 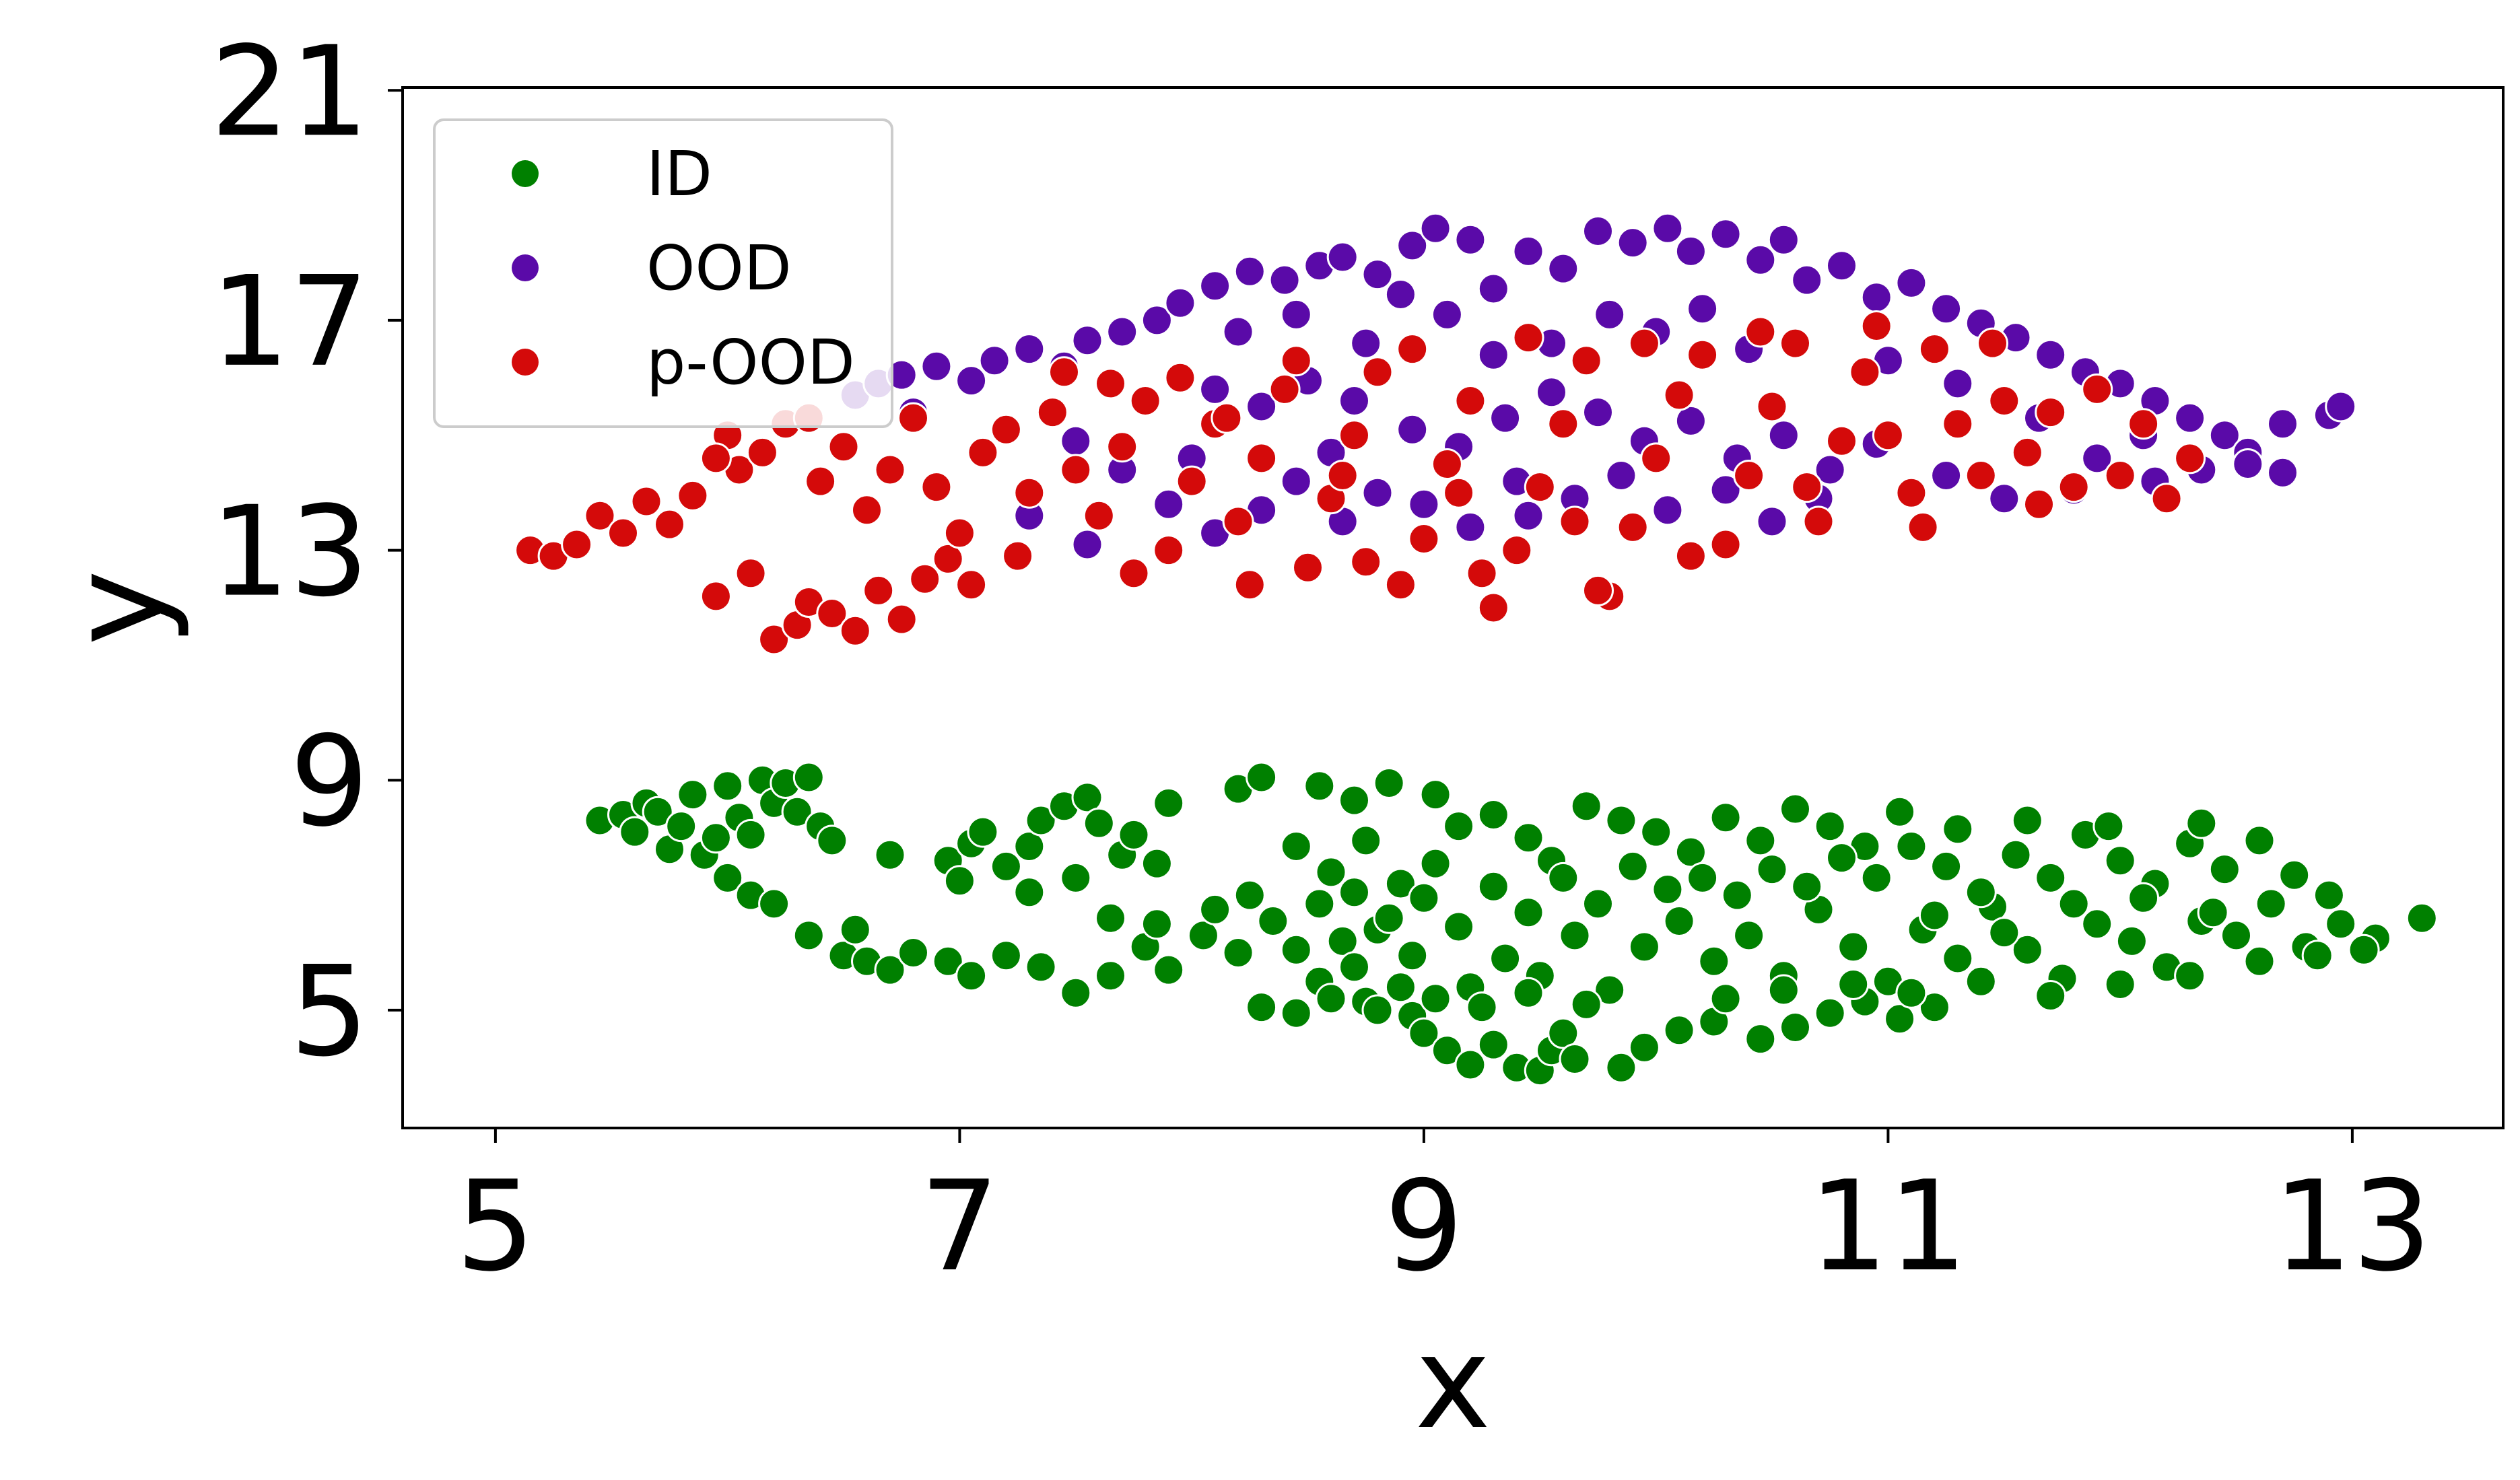 What do you see at coordinates (663, 273) in the screenshot?
I see `legend-box` at bounding box center [663, 273].